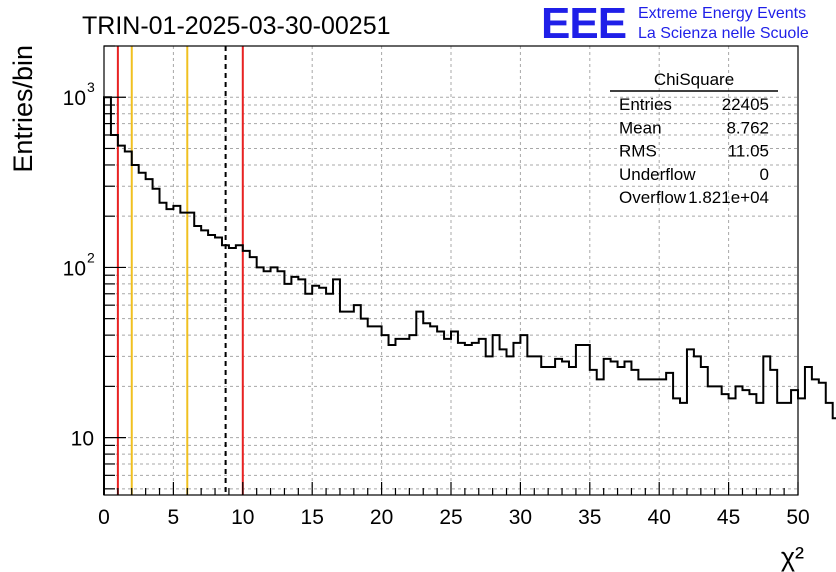 This screenshot has width=836, height=572. Describe the element at coordinates (242, 517) in the screenshot. I see `x-tick-label: 10` at that location.